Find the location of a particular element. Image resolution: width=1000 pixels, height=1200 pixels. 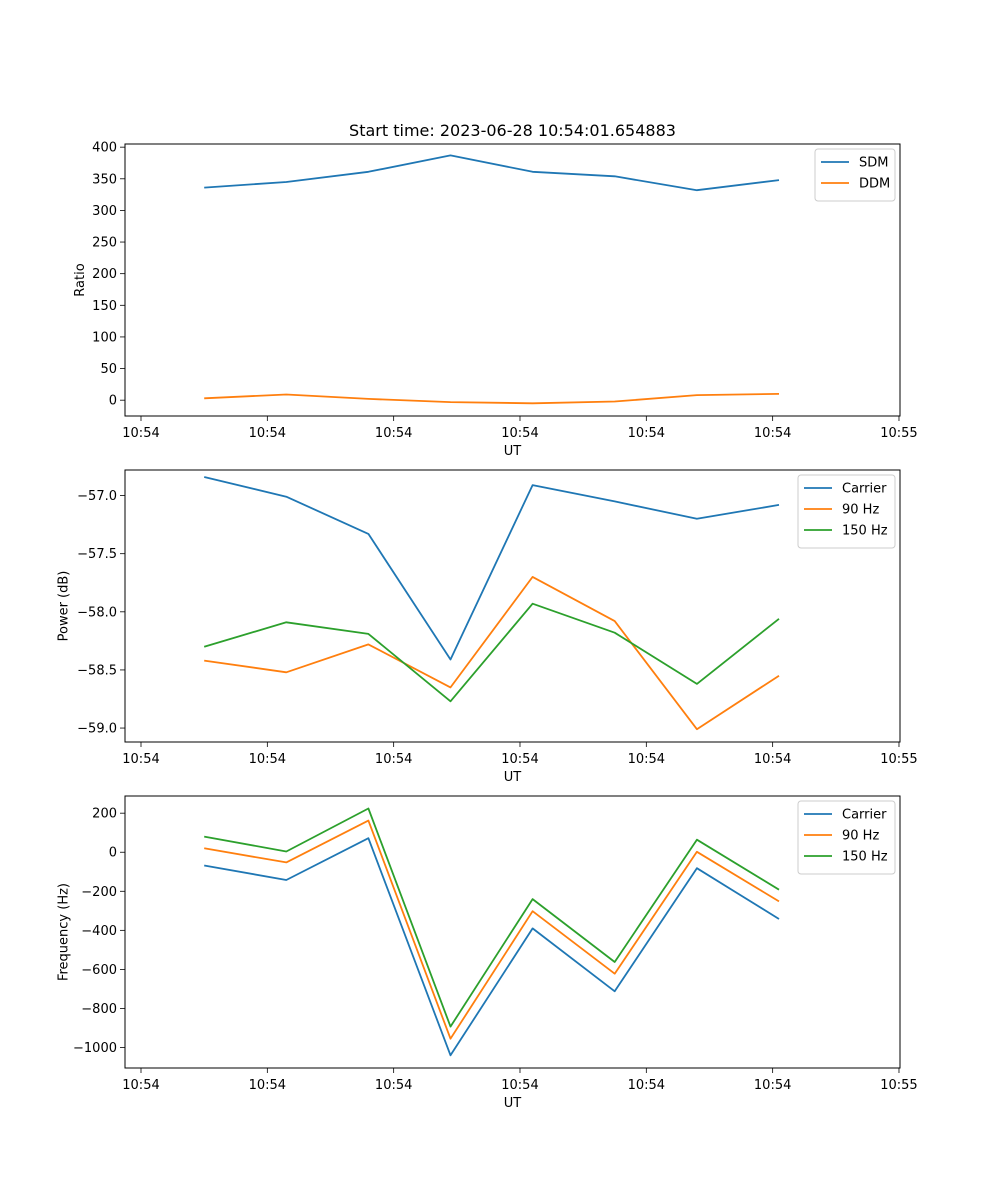

y-axis: −1000 −800 −600 −400 −200 0 200 Frequency (Hz) is located at coordinates (91, 931).